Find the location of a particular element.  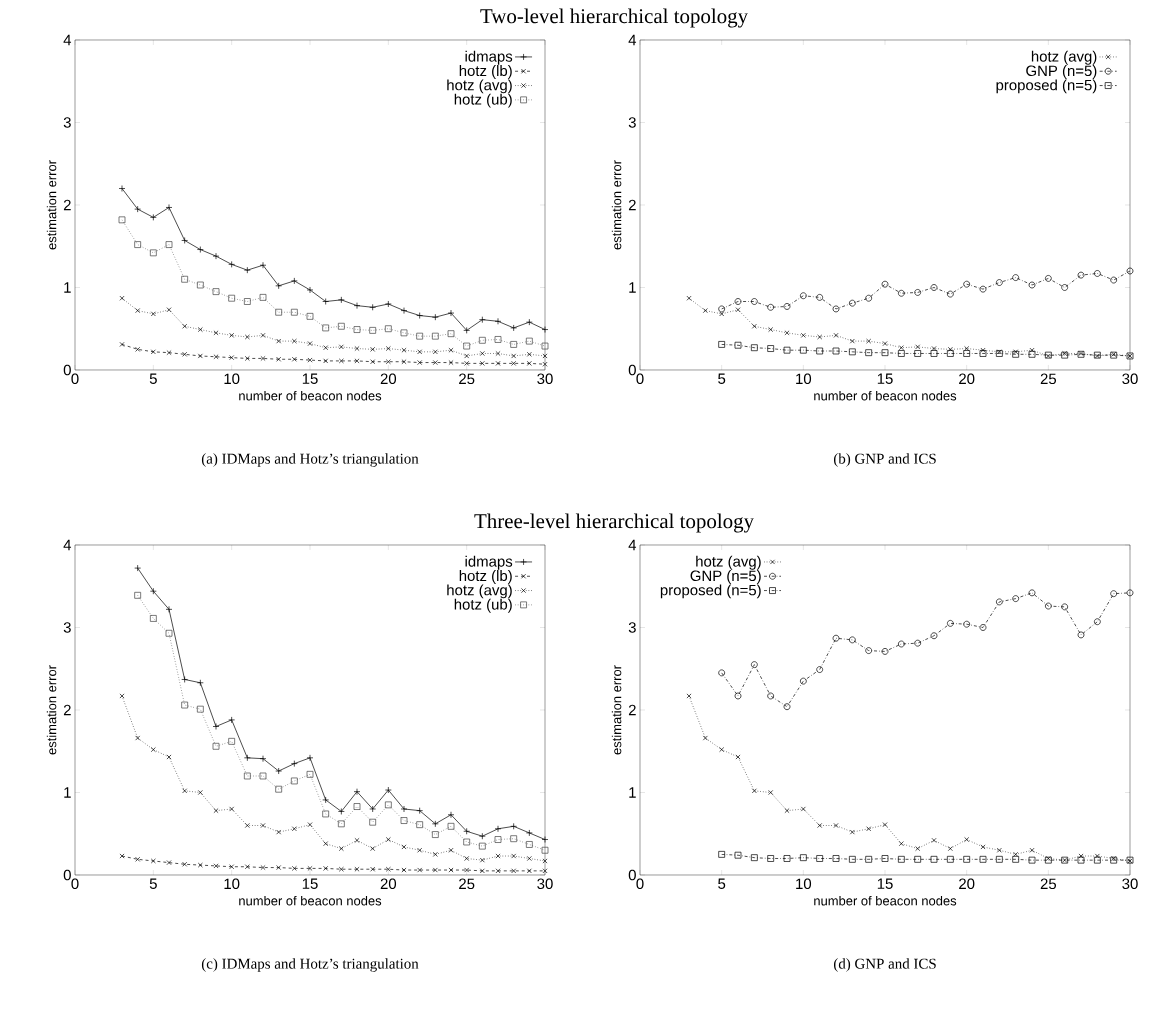

legend-label: hotz (lb) is located at coordinates (485, 577).